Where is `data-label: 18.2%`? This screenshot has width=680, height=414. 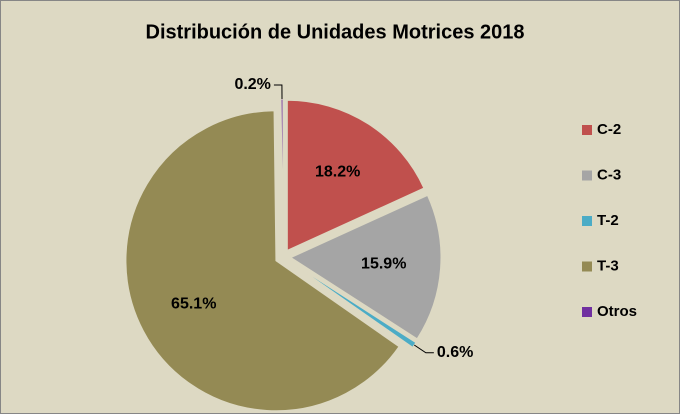 data-label: 18.2% is located at coordinates (337, 171).